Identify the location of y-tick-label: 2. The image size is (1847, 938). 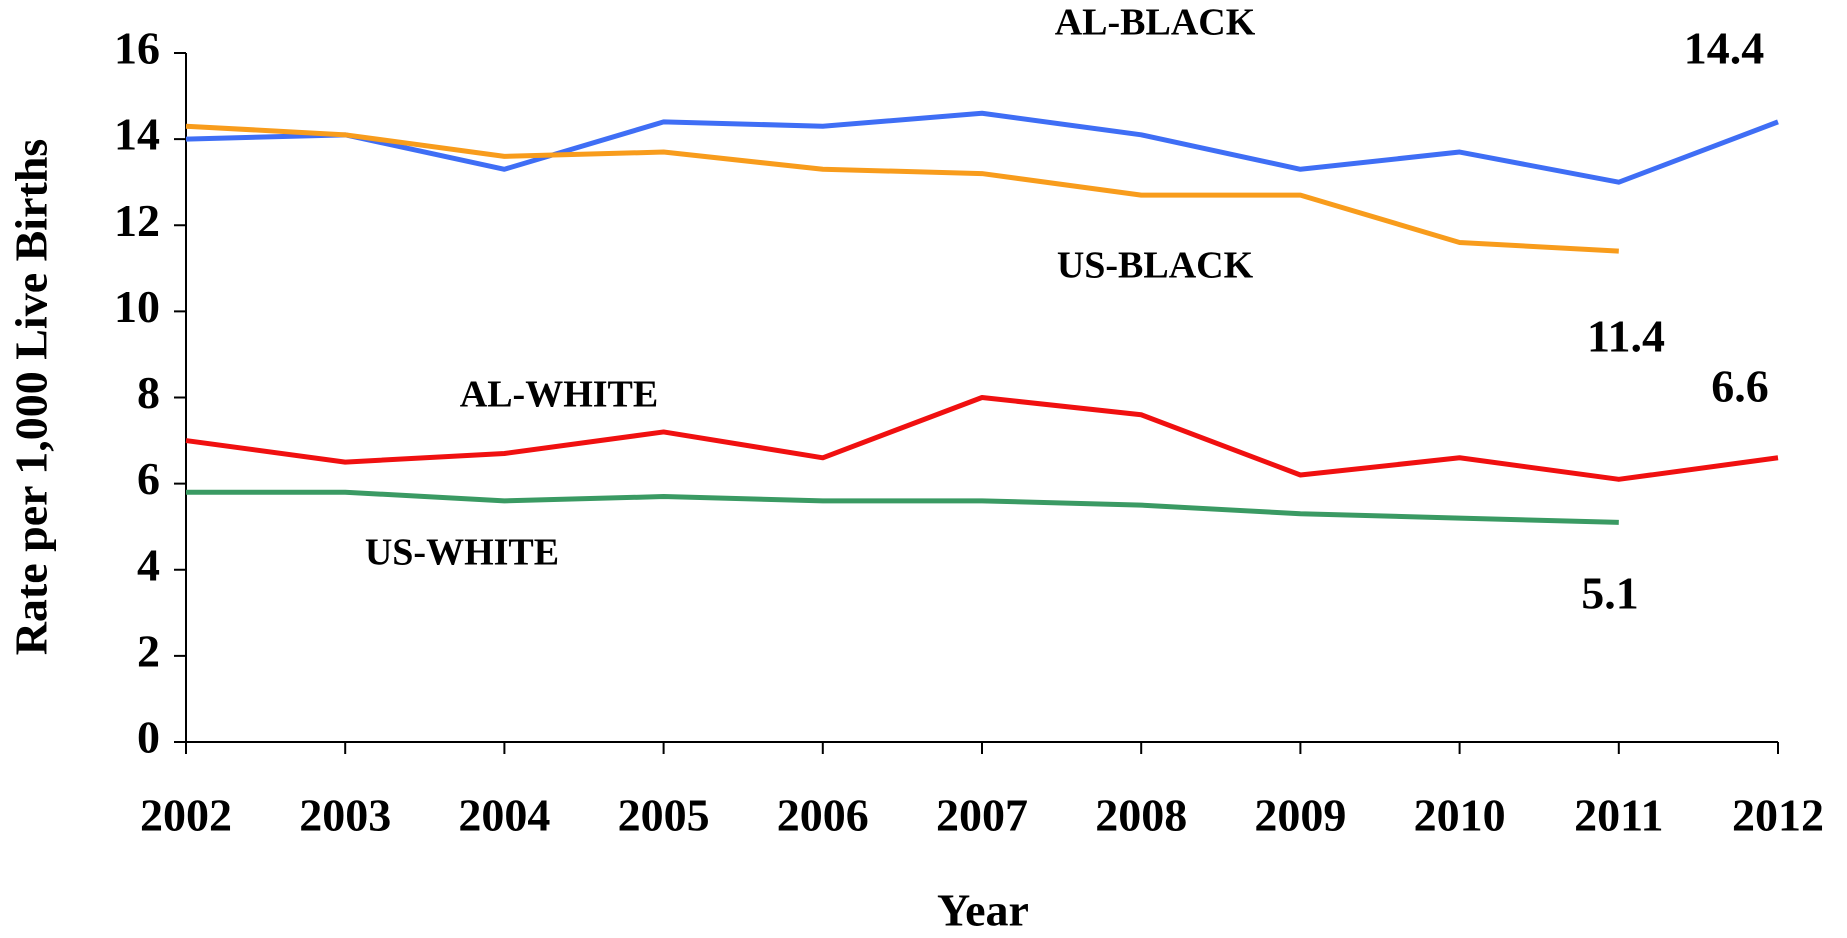
(148, 650).